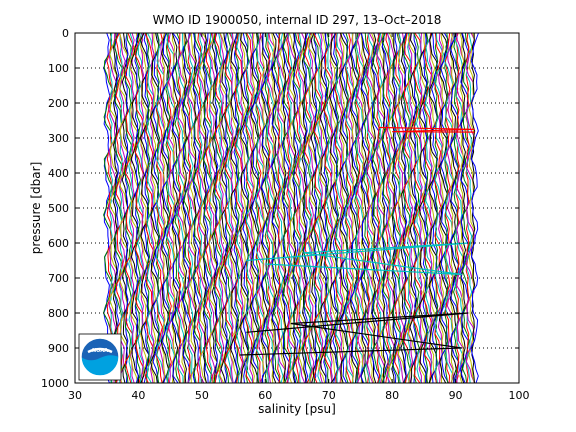 The height and width of the screenshot is (432, 576). I want to click on y-tick-label: 1000, so click(55, 383).